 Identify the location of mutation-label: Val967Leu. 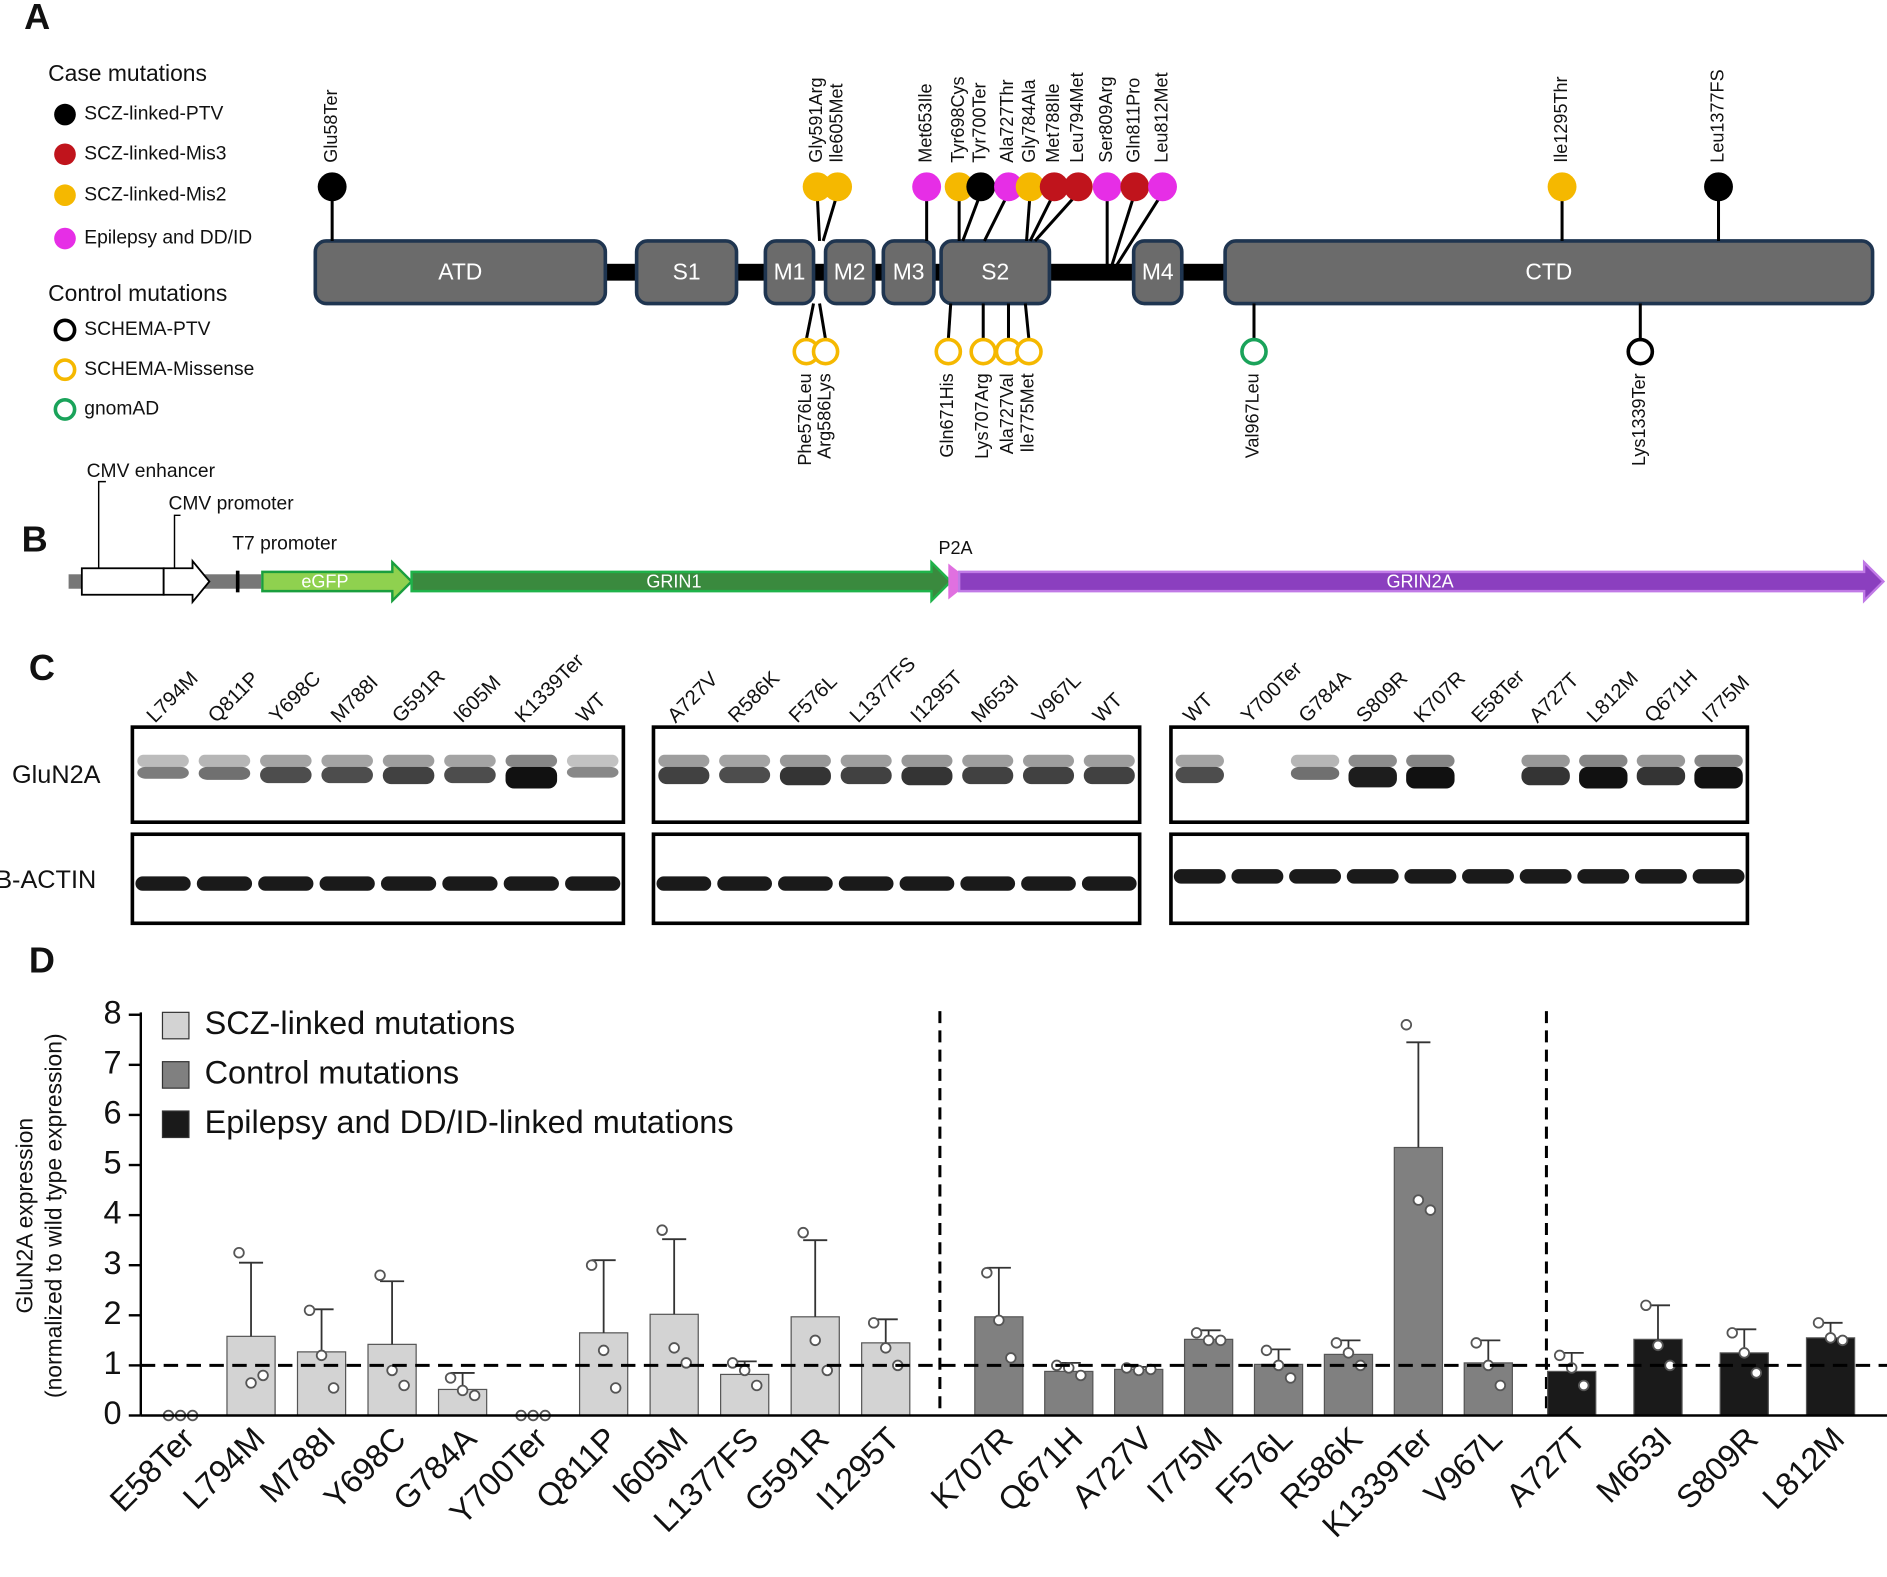
(1253, 415).